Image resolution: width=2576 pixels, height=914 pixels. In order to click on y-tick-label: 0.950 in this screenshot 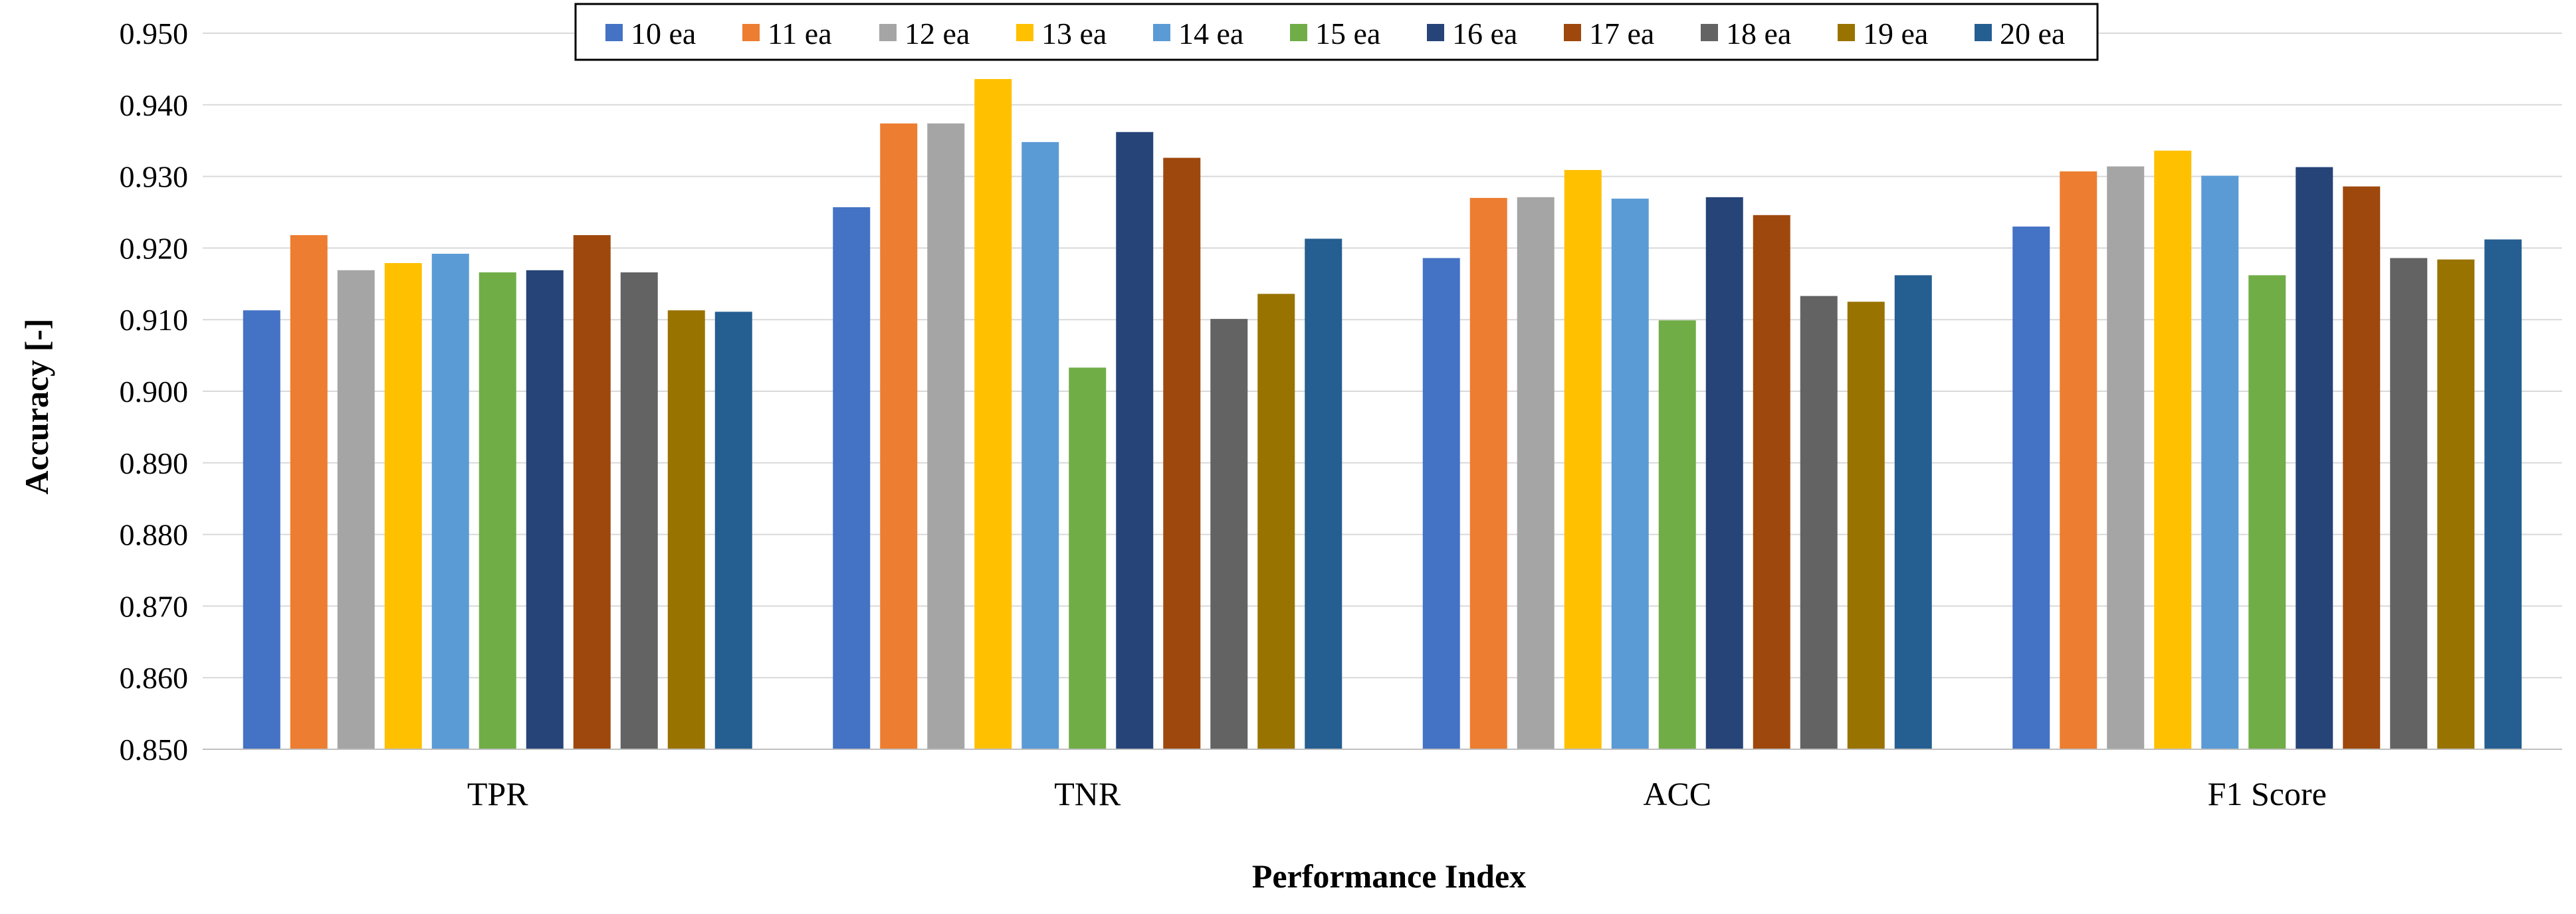, I will do `click(154, 33)`.